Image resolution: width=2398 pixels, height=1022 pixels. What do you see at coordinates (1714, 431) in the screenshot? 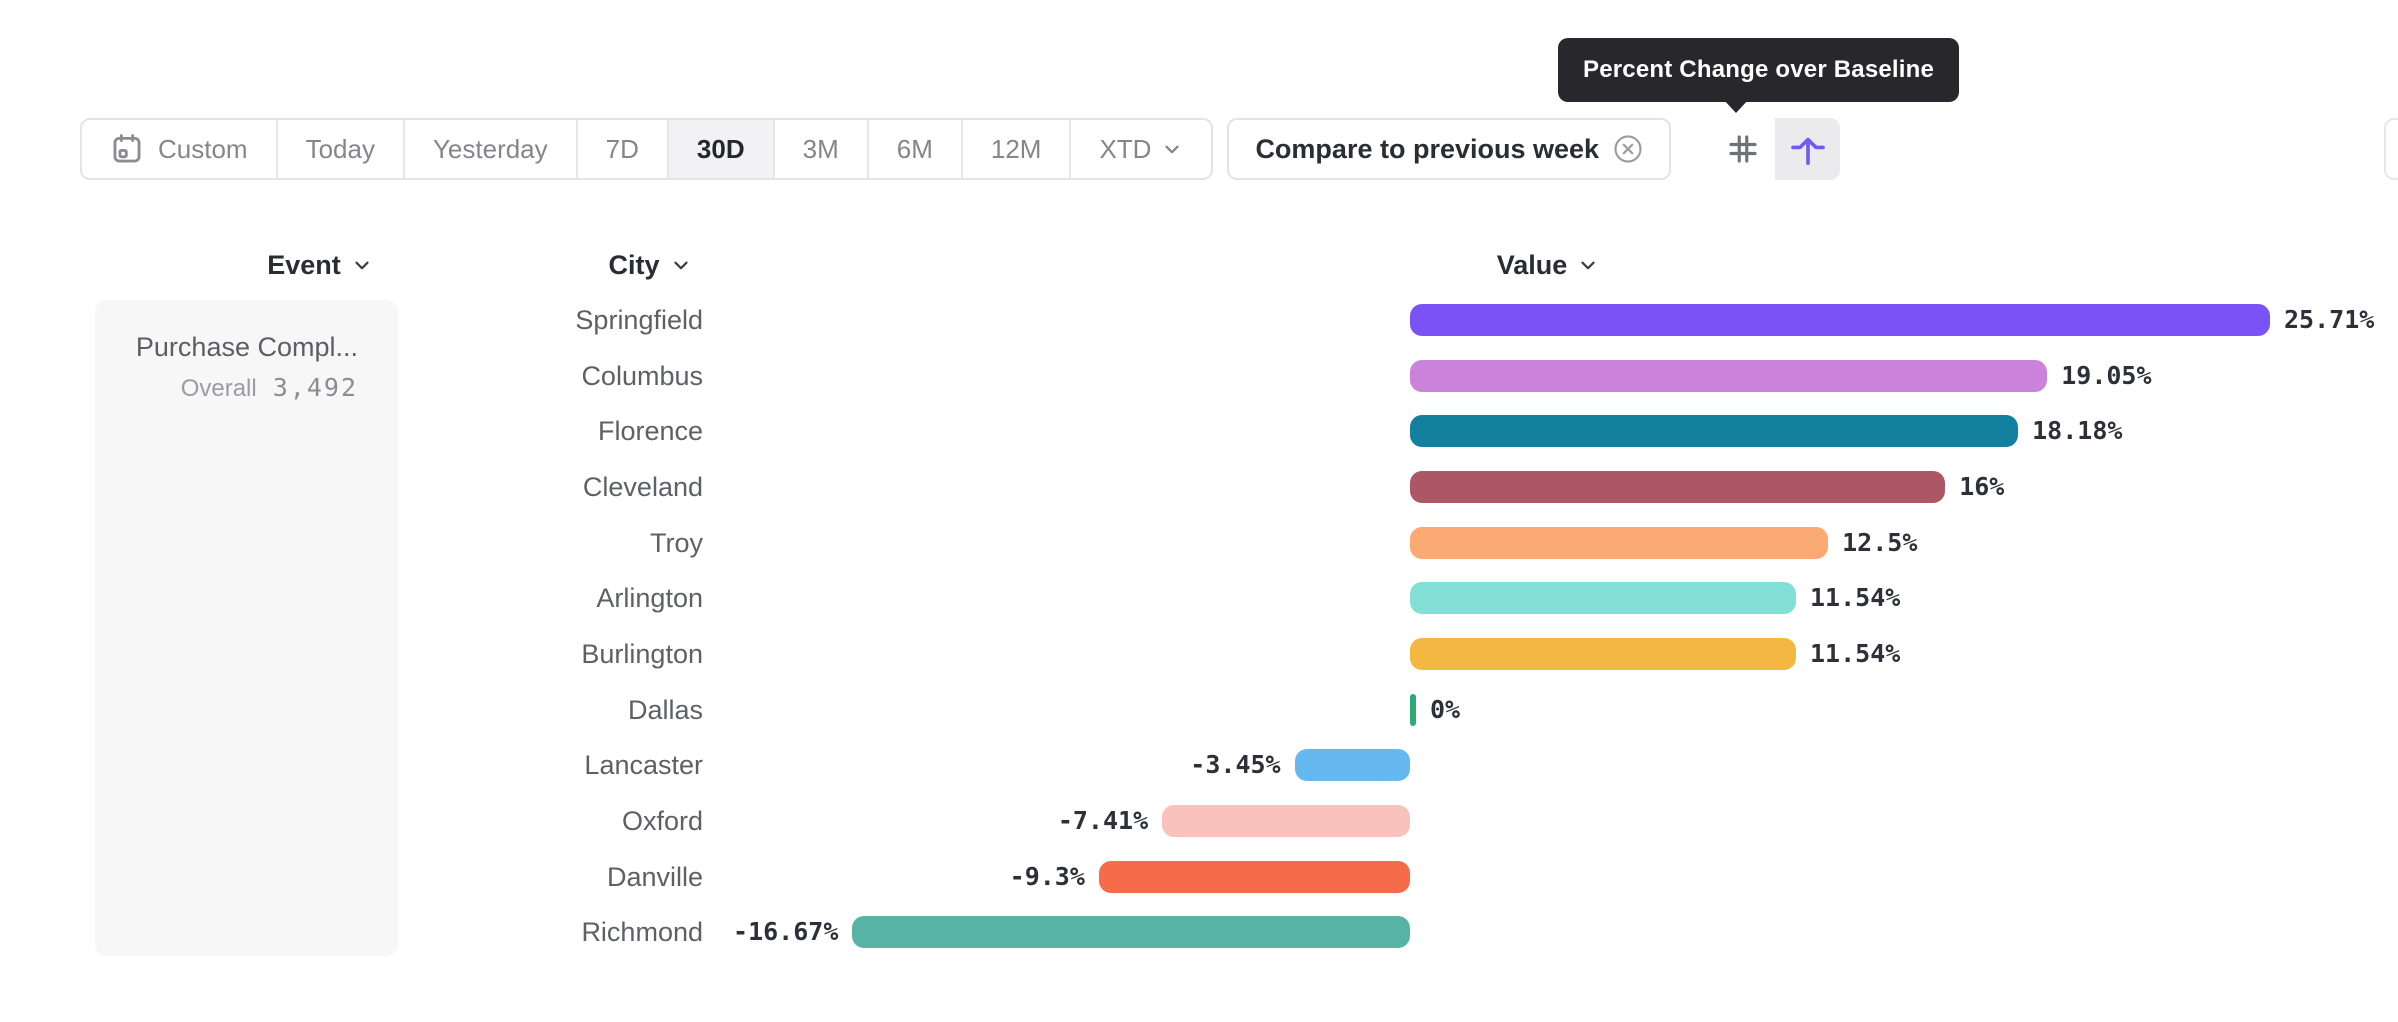
I see `bar-florence` at bounding box center [1714, 431].